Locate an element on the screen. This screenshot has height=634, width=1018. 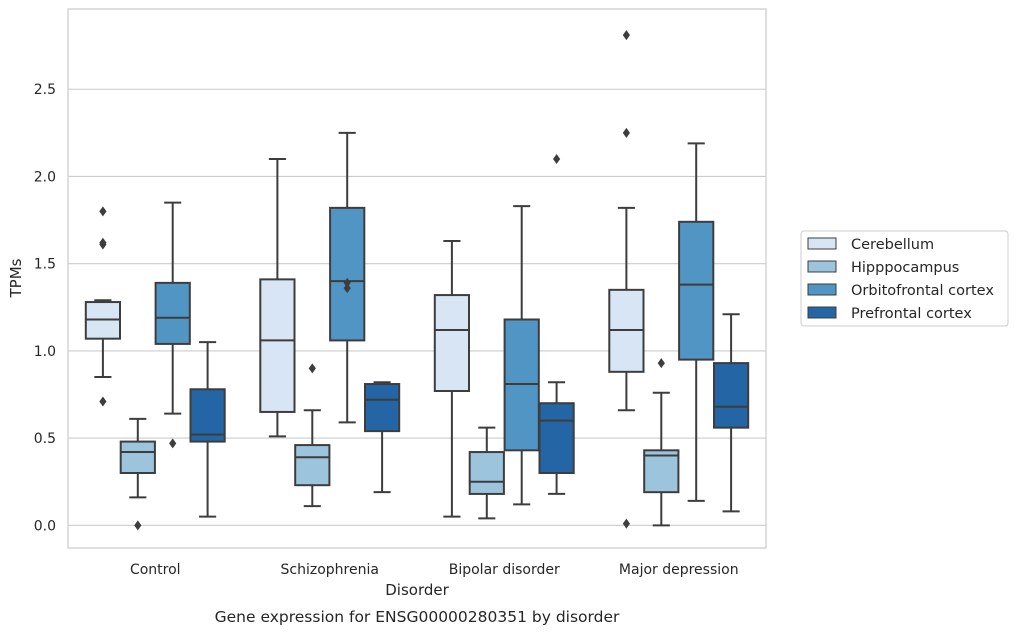
y-tick-label: 0.0 is located at coordinates (45, 526).